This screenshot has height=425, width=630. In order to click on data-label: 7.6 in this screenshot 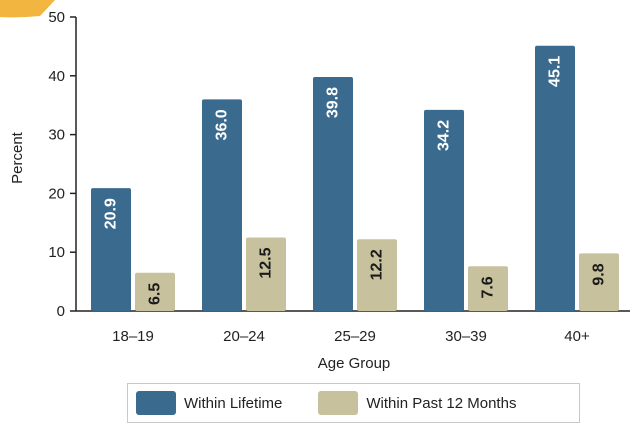, I will do `click(488, 287)`.